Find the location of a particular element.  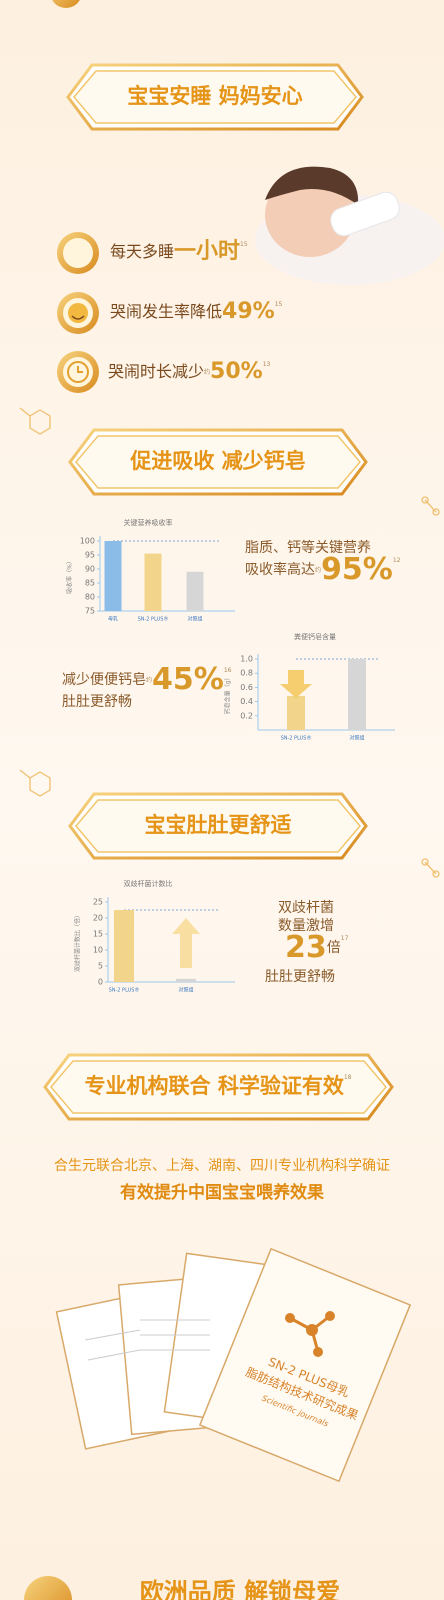

x-tick-label: 母乳 is located at coordinates (113, 619).